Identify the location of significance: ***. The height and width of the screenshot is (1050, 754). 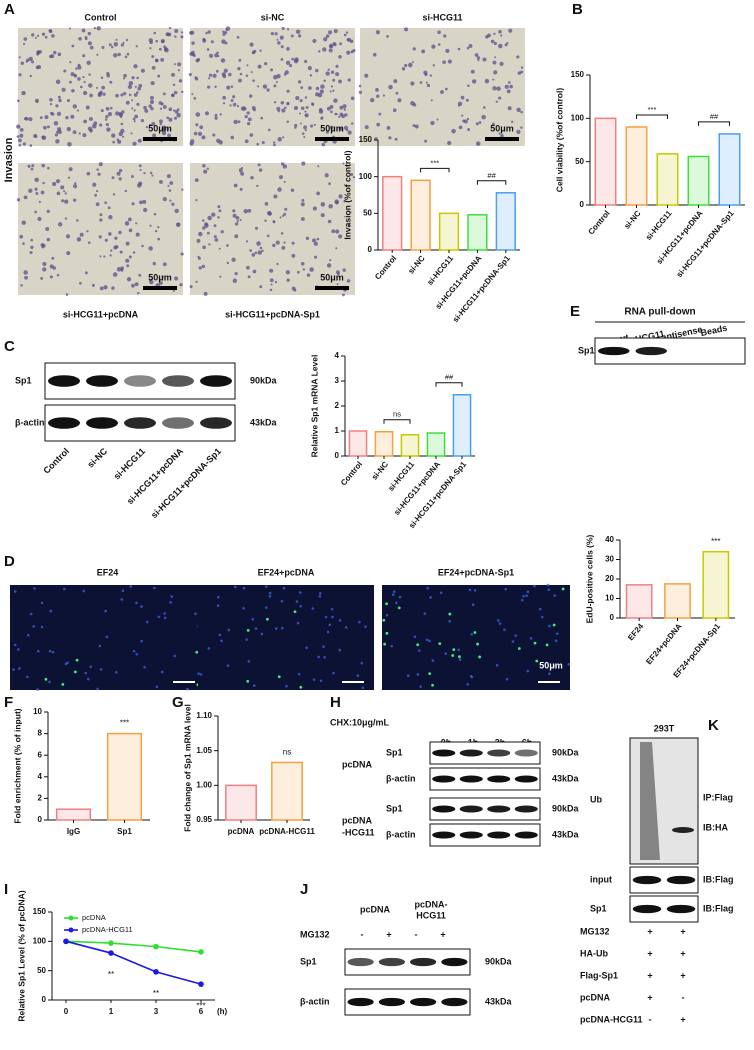
(715, 541).